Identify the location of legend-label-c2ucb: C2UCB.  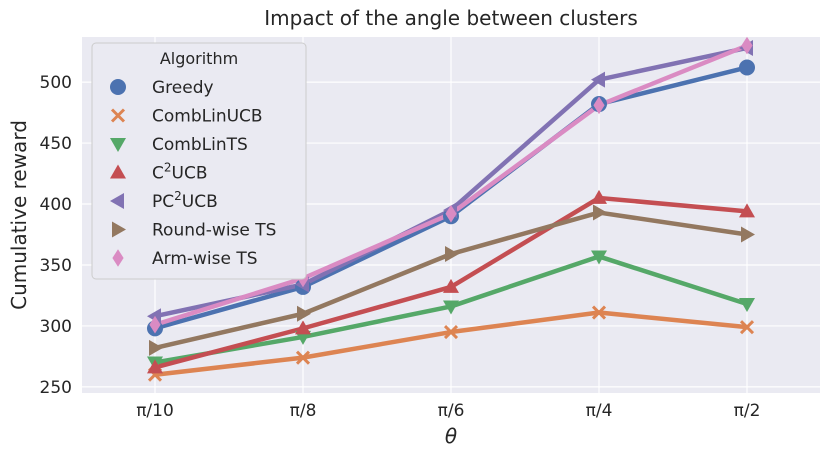
(180, 172).